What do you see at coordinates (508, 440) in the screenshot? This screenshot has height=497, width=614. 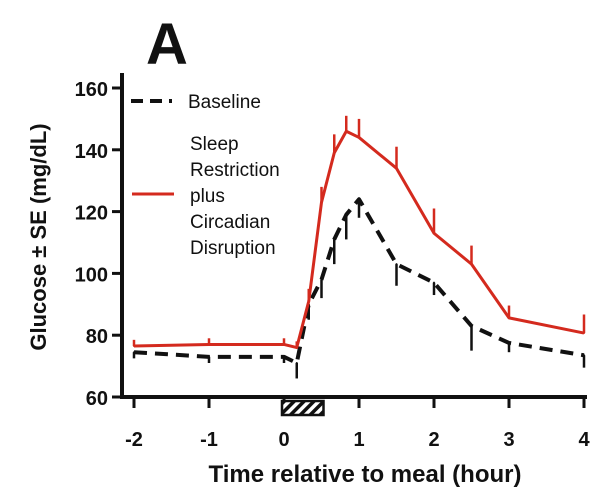 I see `x-tick-label: 3` at bounding box center [508, 440].